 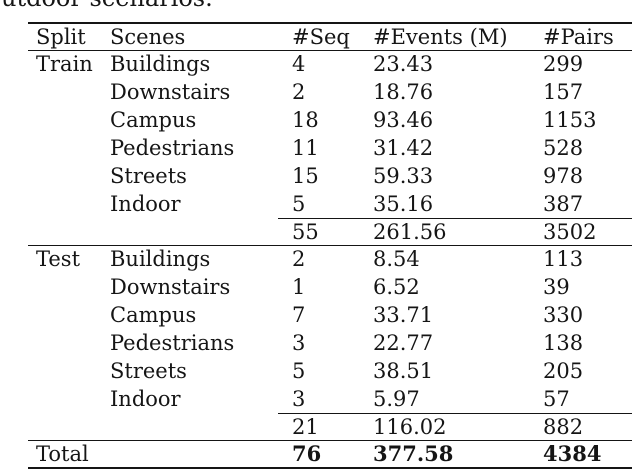 What do you see at coordinates (563, 64) in the screenshot?
I see `cell-pairs: 299` at bounding box center [563, 64].